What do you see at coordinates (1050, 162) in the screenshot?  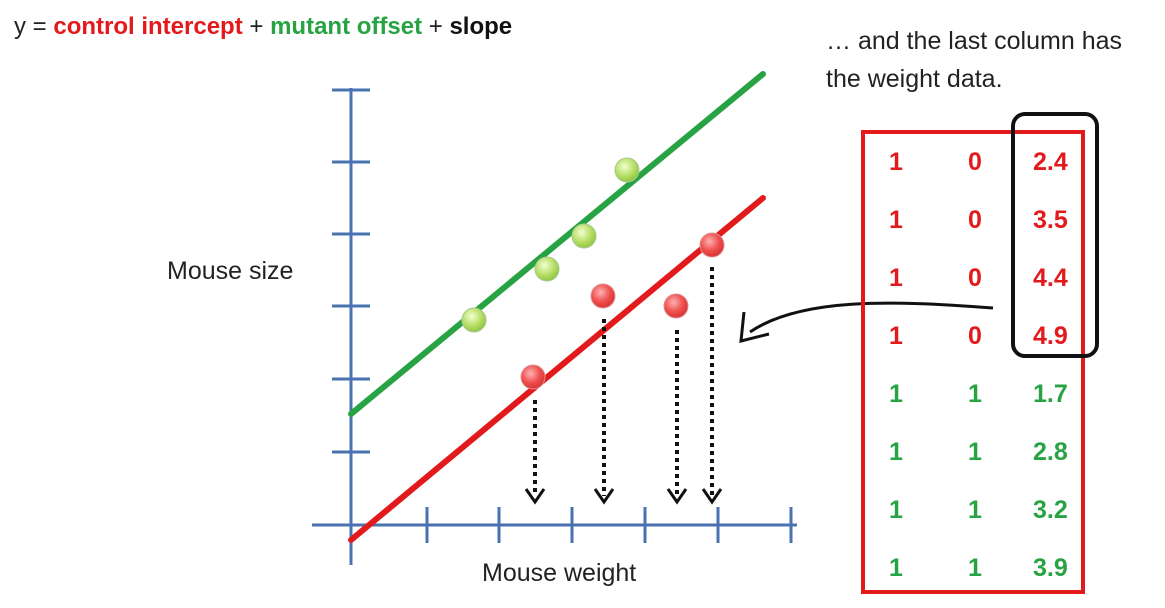 I see `weight-column-cell: 2.4` at bounding box center [1050, 162].